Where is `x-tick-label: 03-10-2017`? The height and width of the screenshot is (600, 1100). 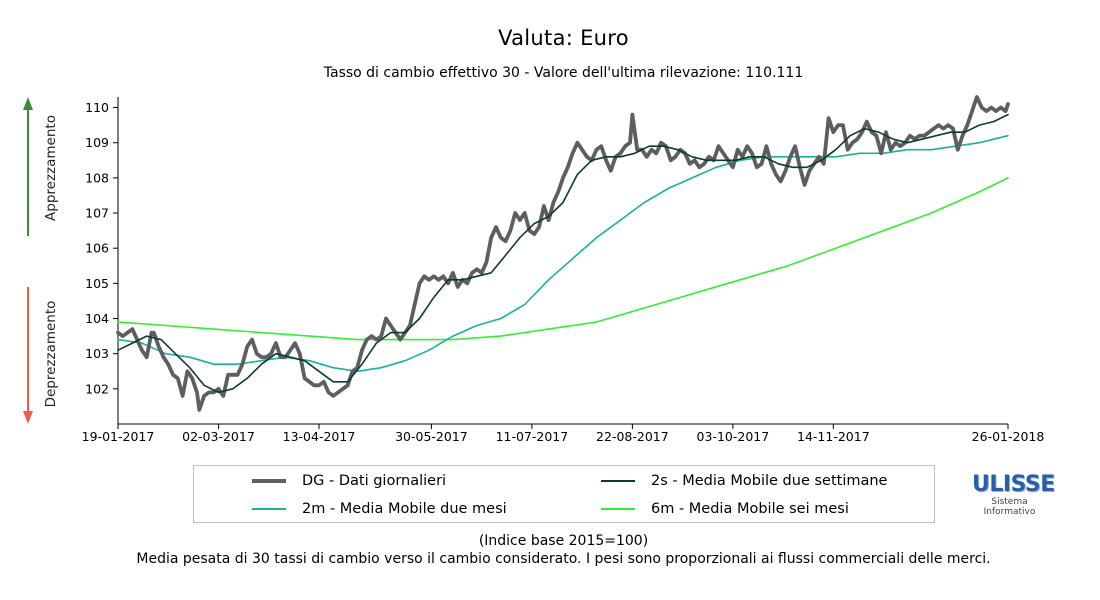
x-tick-label: 03-10-2017 is located at coordinates (733, 436).